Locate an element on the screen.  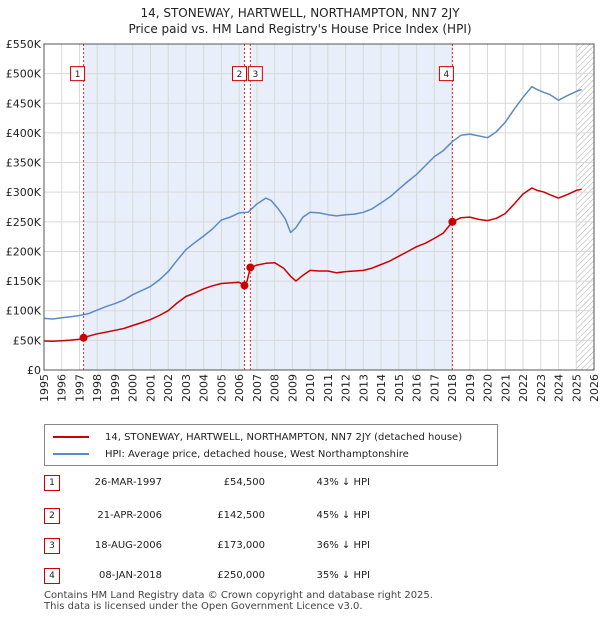
y-tick-label: £500K is located at coordinates (24, 74).